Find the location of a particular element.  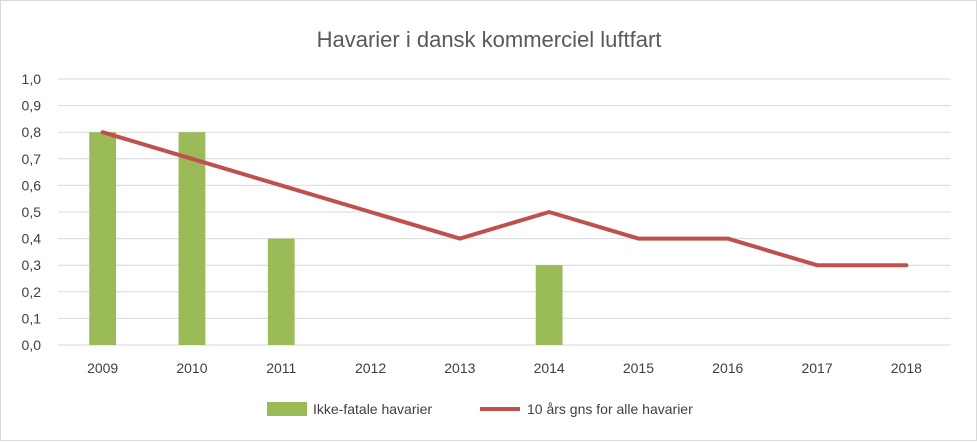

y-axis-ticks: 0,0 0,1 0,2 0,3 0,4 0,5 0,6 0,7 0,8 0,9 1,0 is located at coordinates (32, 212).